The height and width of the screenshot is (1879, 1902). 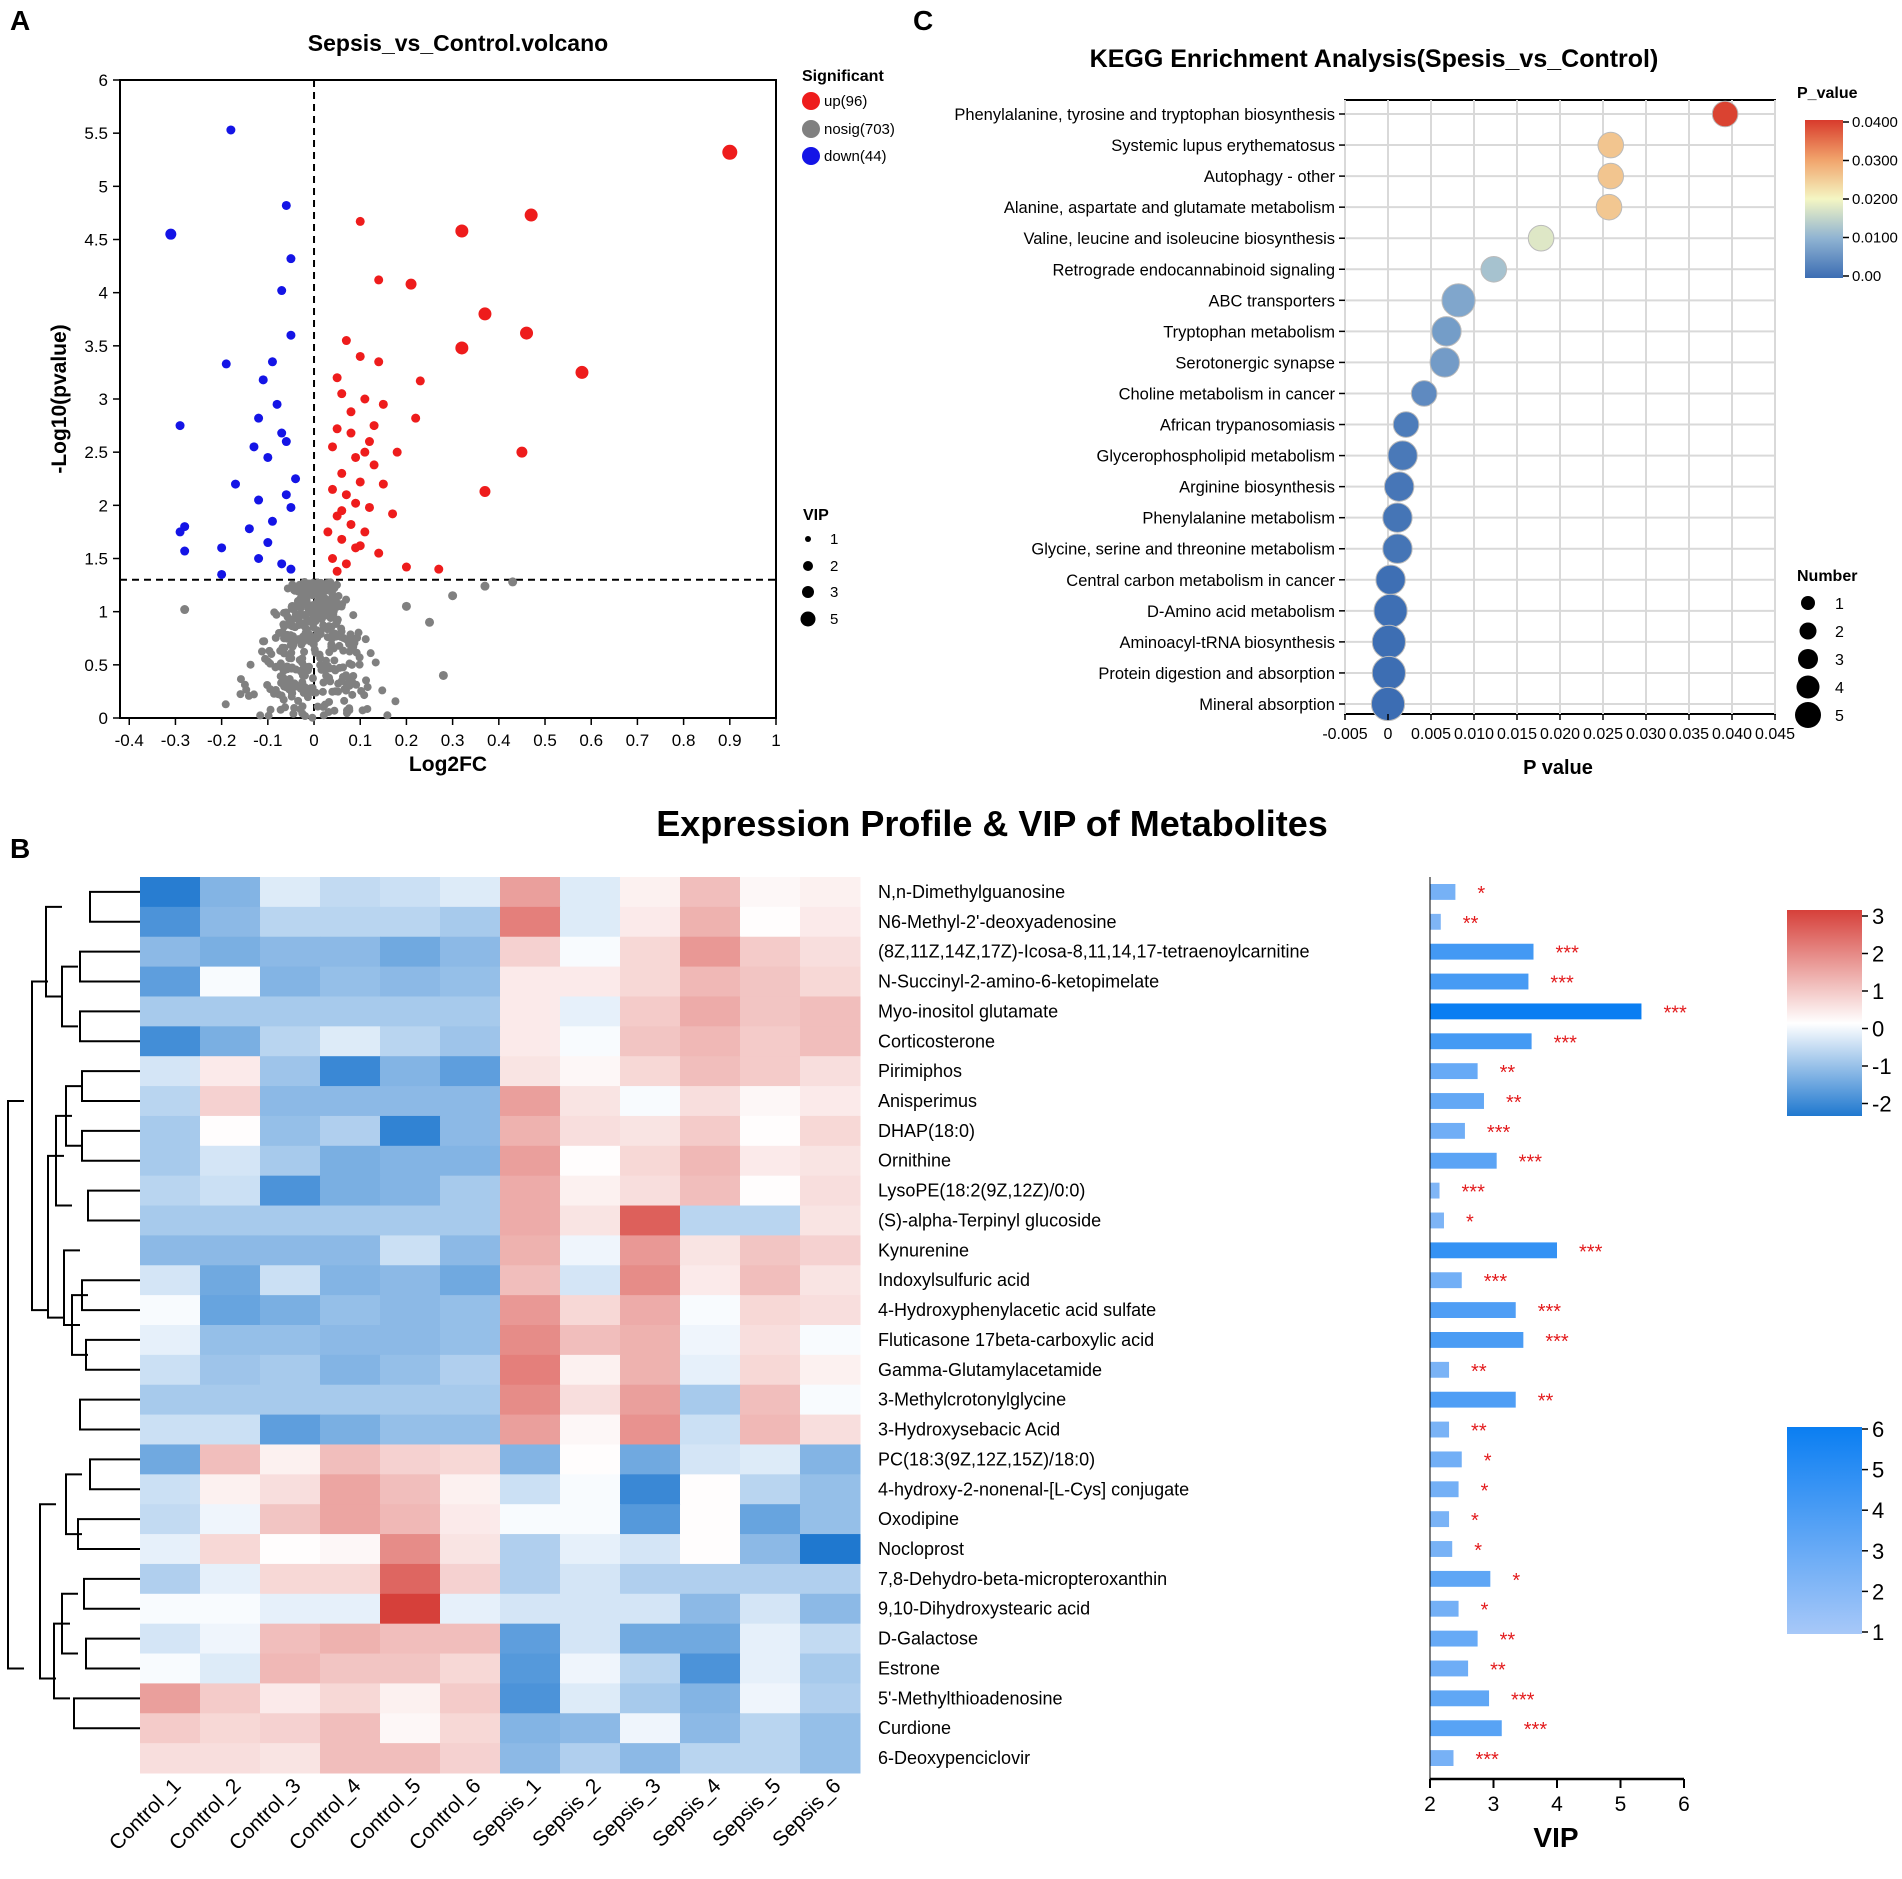 What do you see at coordinates (914, 1728) in the screenshot?
I see `heatmap-row-label: Curdione` at bounding box center [914, 1728].